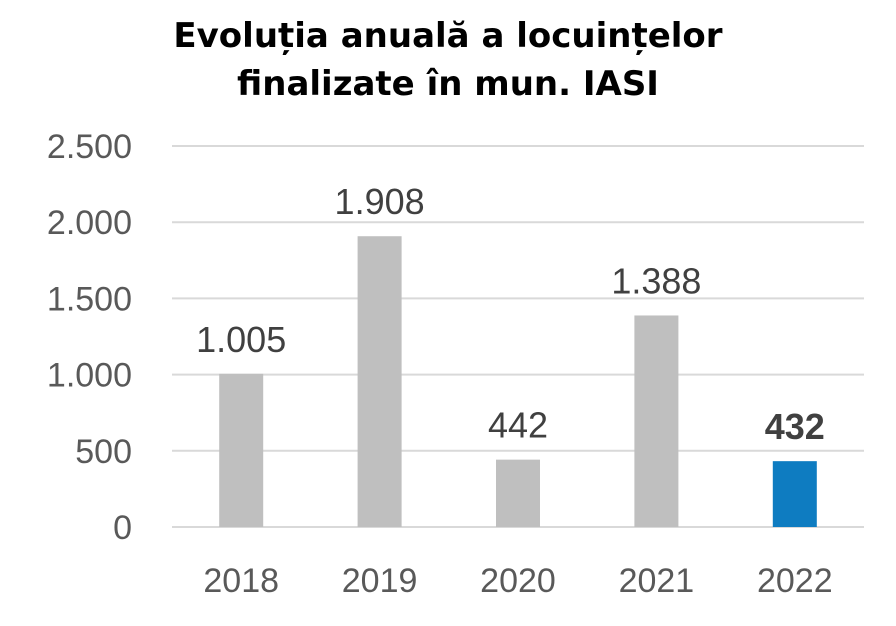  Describe the element at coordinates (656, 280) in the screenshot. I see `data-label-2021: 1.388` at that location.